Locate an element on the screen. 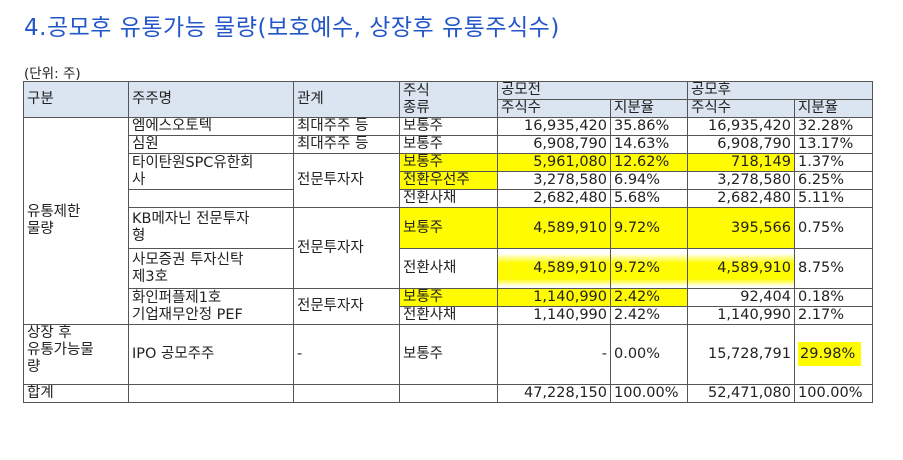 This screenshot has height=460, width=903. shareholder-name: 사모증권 투자신탁 제3호 is located at coordinates (211, 268).